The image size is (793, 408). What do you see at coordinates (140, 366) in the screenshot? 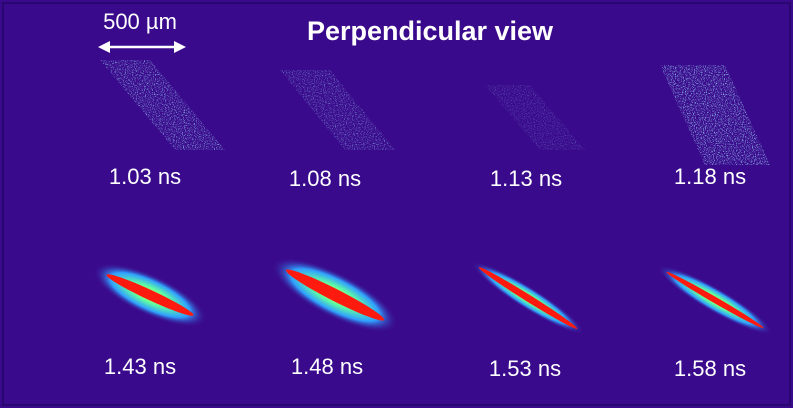
I see `panel-label: 1.43 ns` at bounding box center [140, 366].